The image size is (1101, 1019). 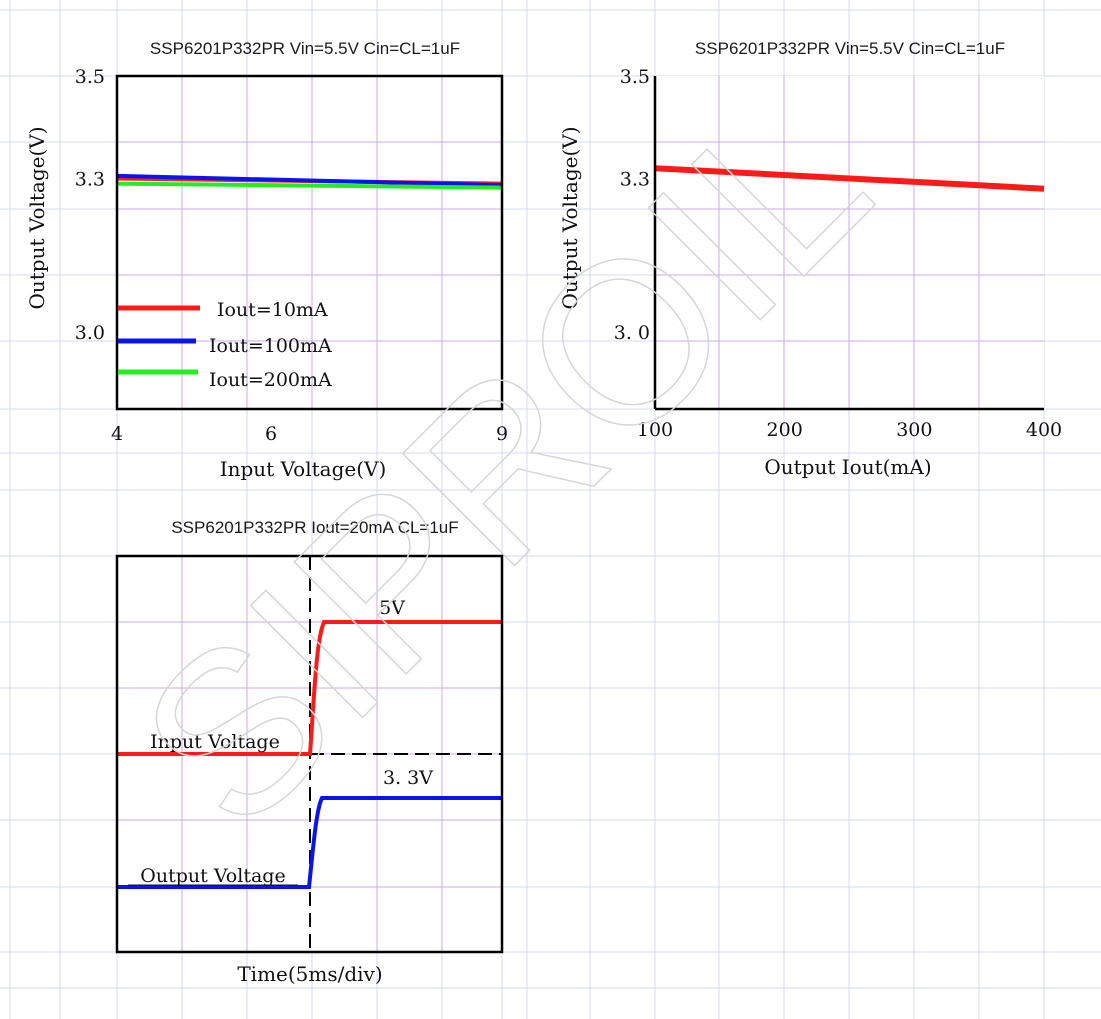 I want to click on chart1-x-tick-label-0: 4, so click(x=117, y=434).